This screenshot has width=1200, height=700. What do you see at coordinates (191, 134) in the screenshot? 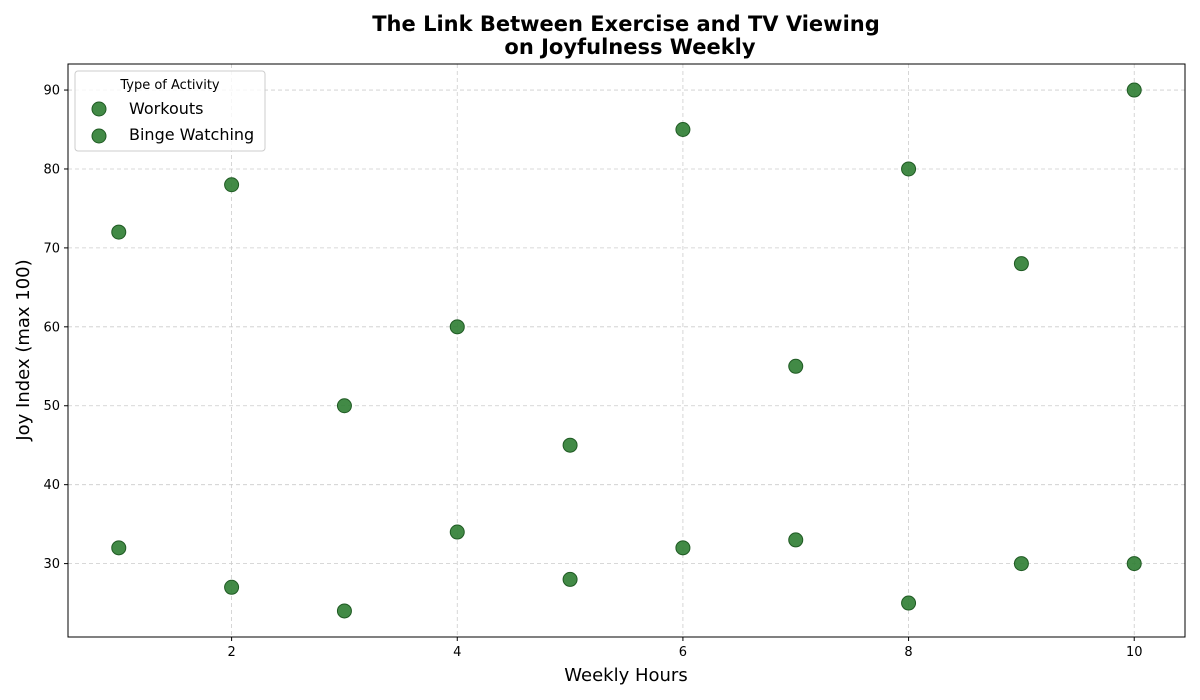
I see `legend-label-binge-watching: Binge Watching` at bounding box center [191, 134].